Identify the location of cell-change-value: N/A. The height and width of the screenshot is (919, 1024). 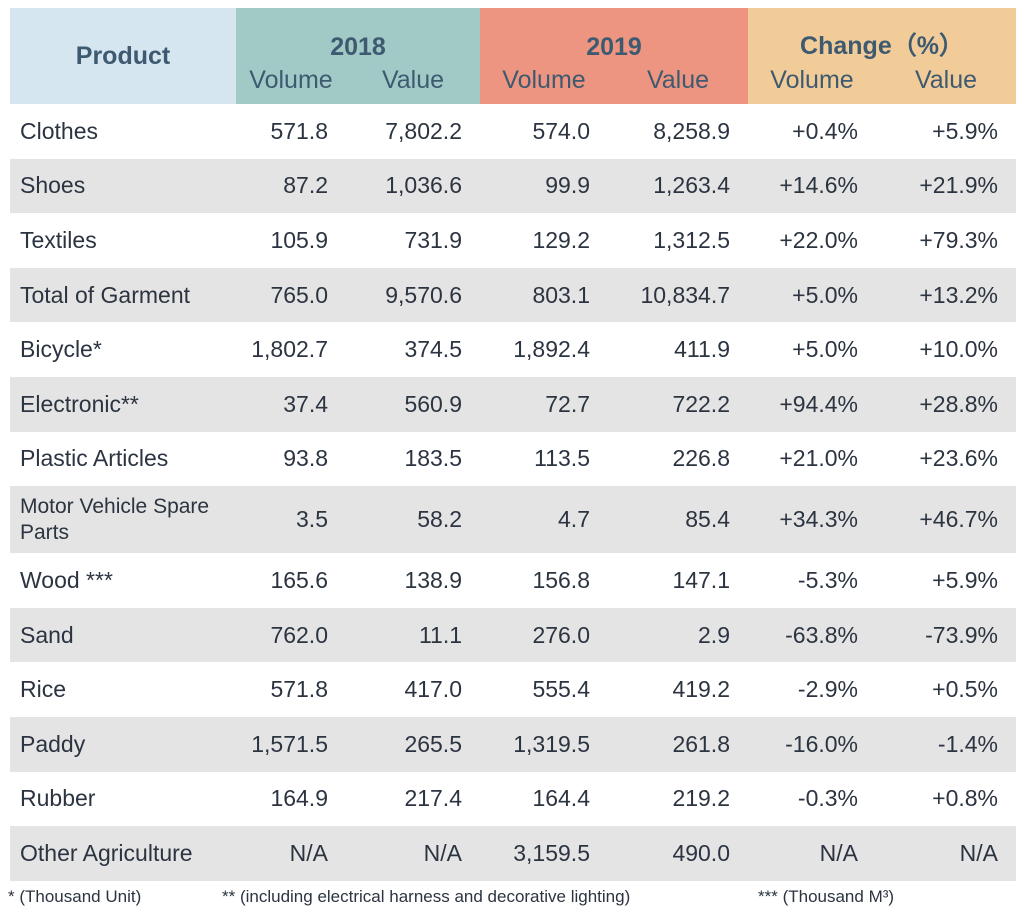
(946, 853).